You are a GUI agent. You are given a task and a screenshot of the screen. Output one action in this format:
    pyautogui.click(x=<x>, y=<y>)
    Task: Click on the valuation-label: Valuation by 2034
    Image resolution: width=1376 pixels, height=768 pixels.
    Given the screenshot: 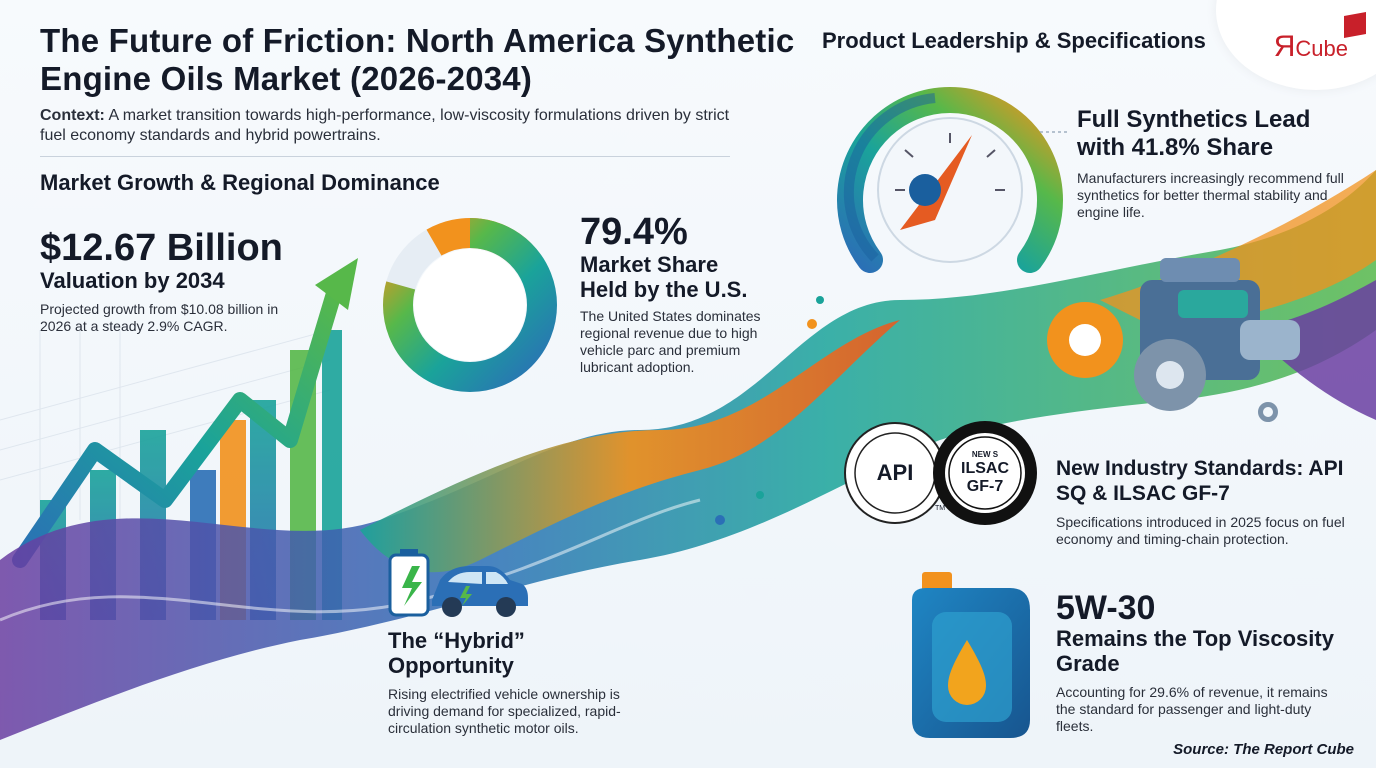 What is the action you would take?
    pyautogui.click(x=132, y=280)
    